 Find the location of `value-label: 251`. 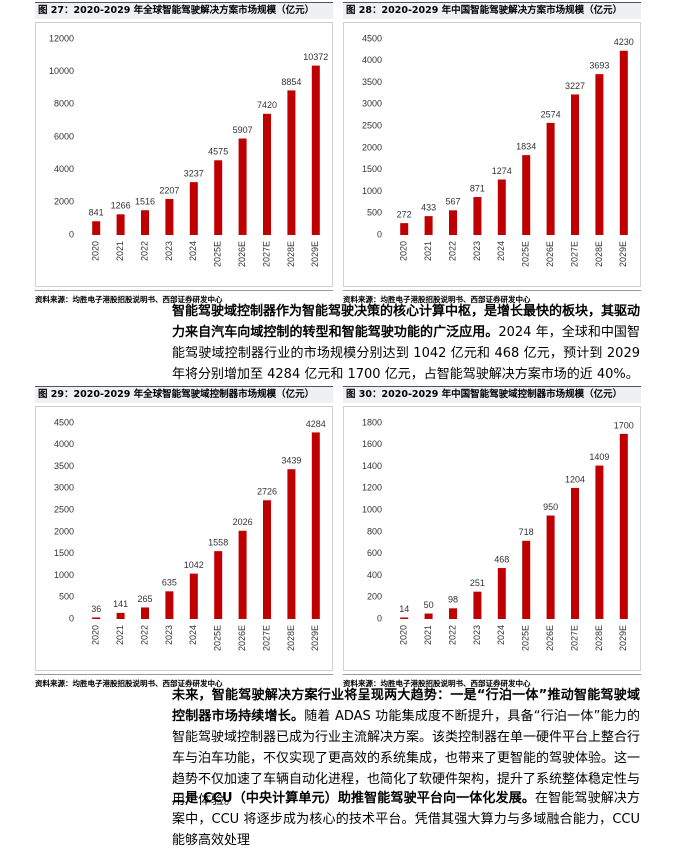

value-label: 251 is located at coordinates (477, 583).